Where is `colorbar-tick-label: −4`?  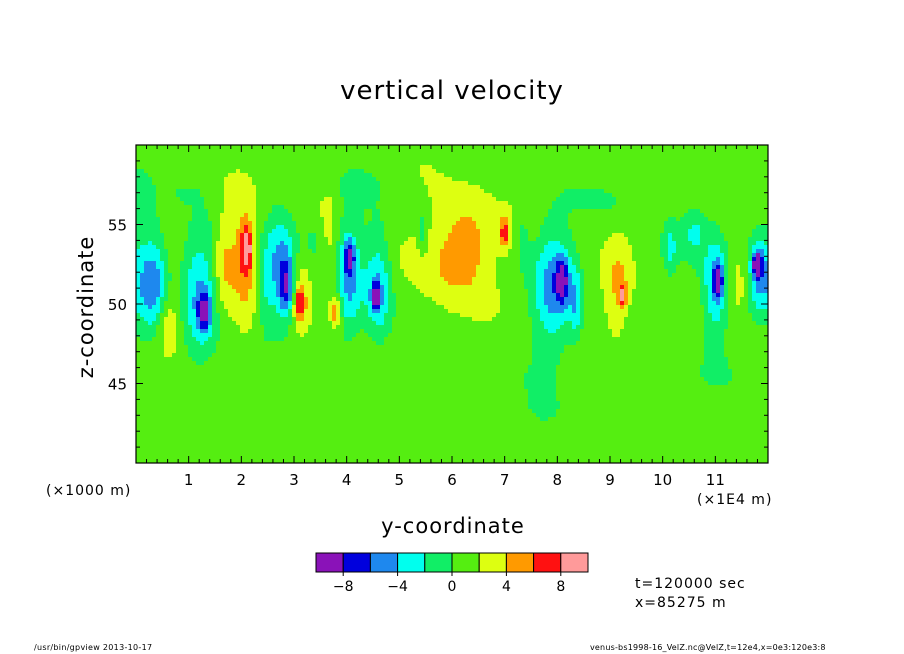
colorbar-tick-label: −4 is located at coordinates (397, 587).